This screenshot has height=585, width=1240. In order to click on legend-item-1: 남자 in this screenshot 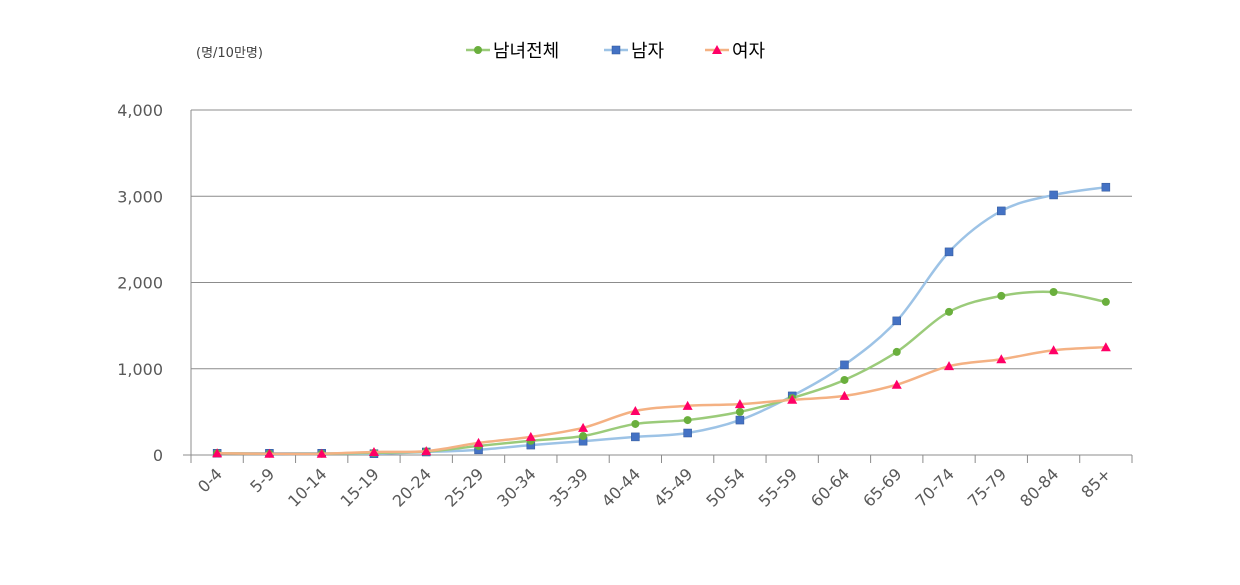, I will do `click(634, 51)`.